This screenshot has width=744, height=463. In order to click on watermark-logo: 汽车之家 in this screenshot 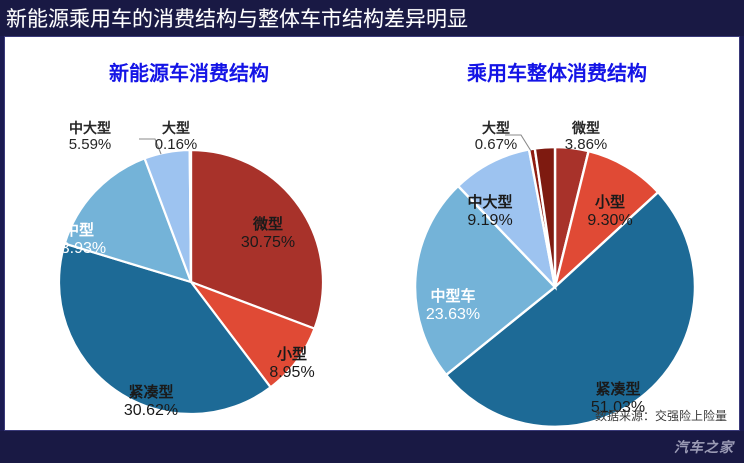, I will do `click(704, 448)`.